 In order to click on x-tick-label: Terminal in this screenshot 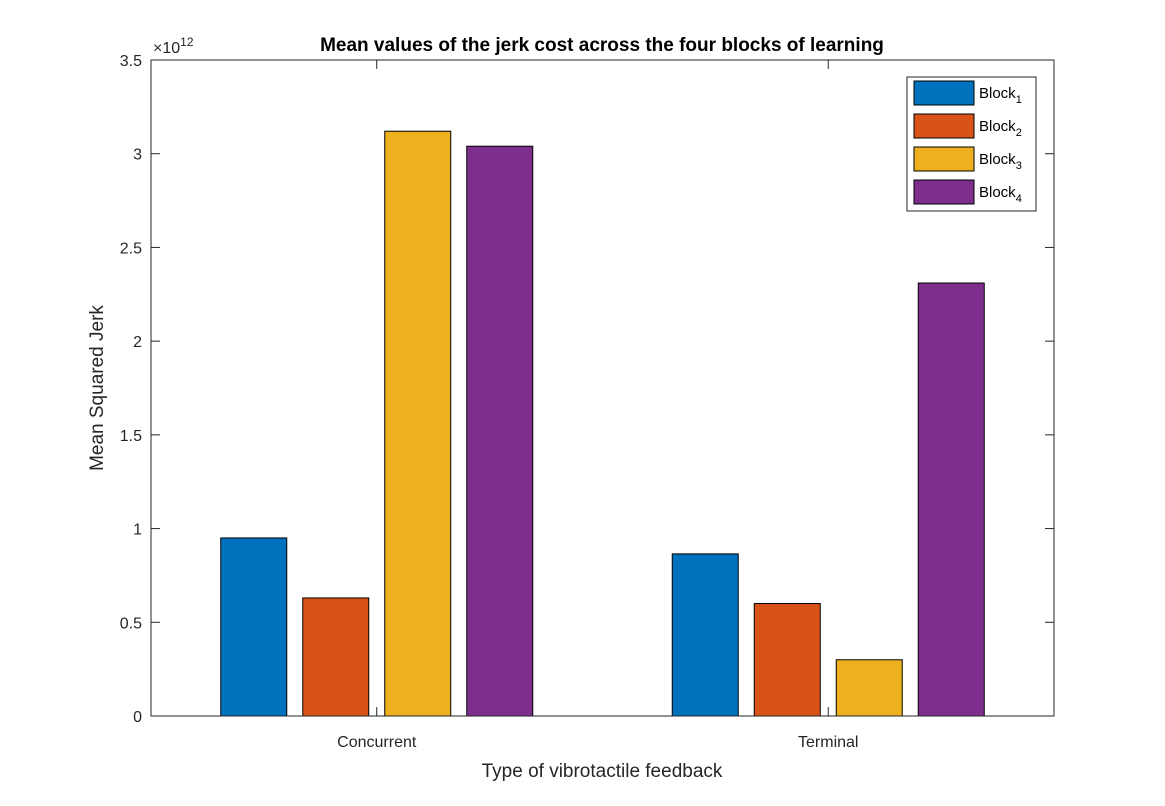, I will do `click(828, 742)`.